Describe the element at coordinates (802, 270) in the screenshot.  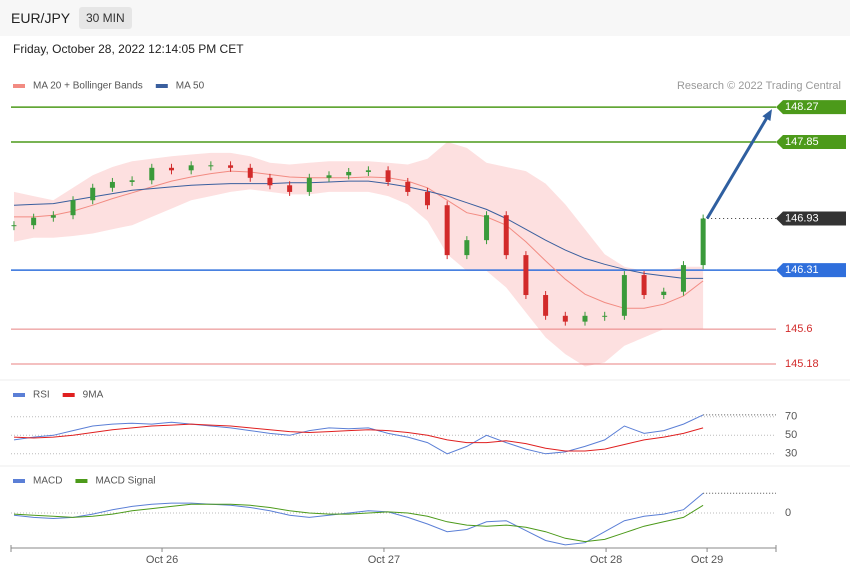
I see `level-label: 146.31` at that location.